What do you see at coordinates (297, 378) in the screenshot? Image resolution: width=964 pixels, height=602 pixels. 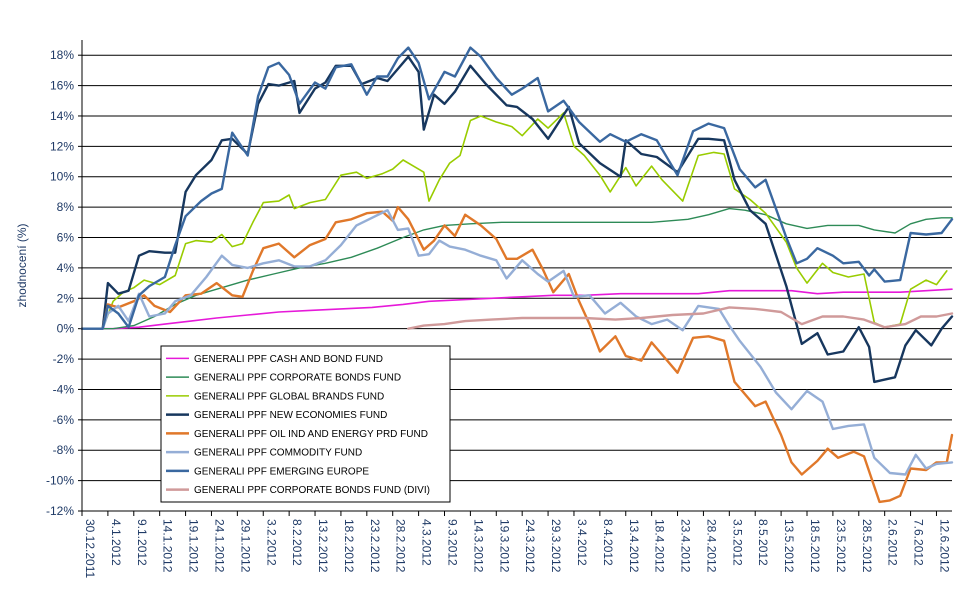 I see `legend-entry-label: GENERALI PPF CORPORATE BONDS FUND` at bounding box center [297, 378].